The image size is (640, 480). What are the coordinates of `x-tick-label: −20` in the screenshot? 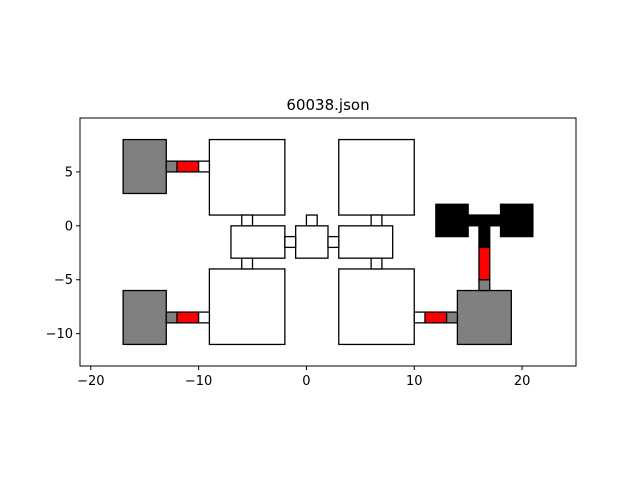 It's located at (90, 381).